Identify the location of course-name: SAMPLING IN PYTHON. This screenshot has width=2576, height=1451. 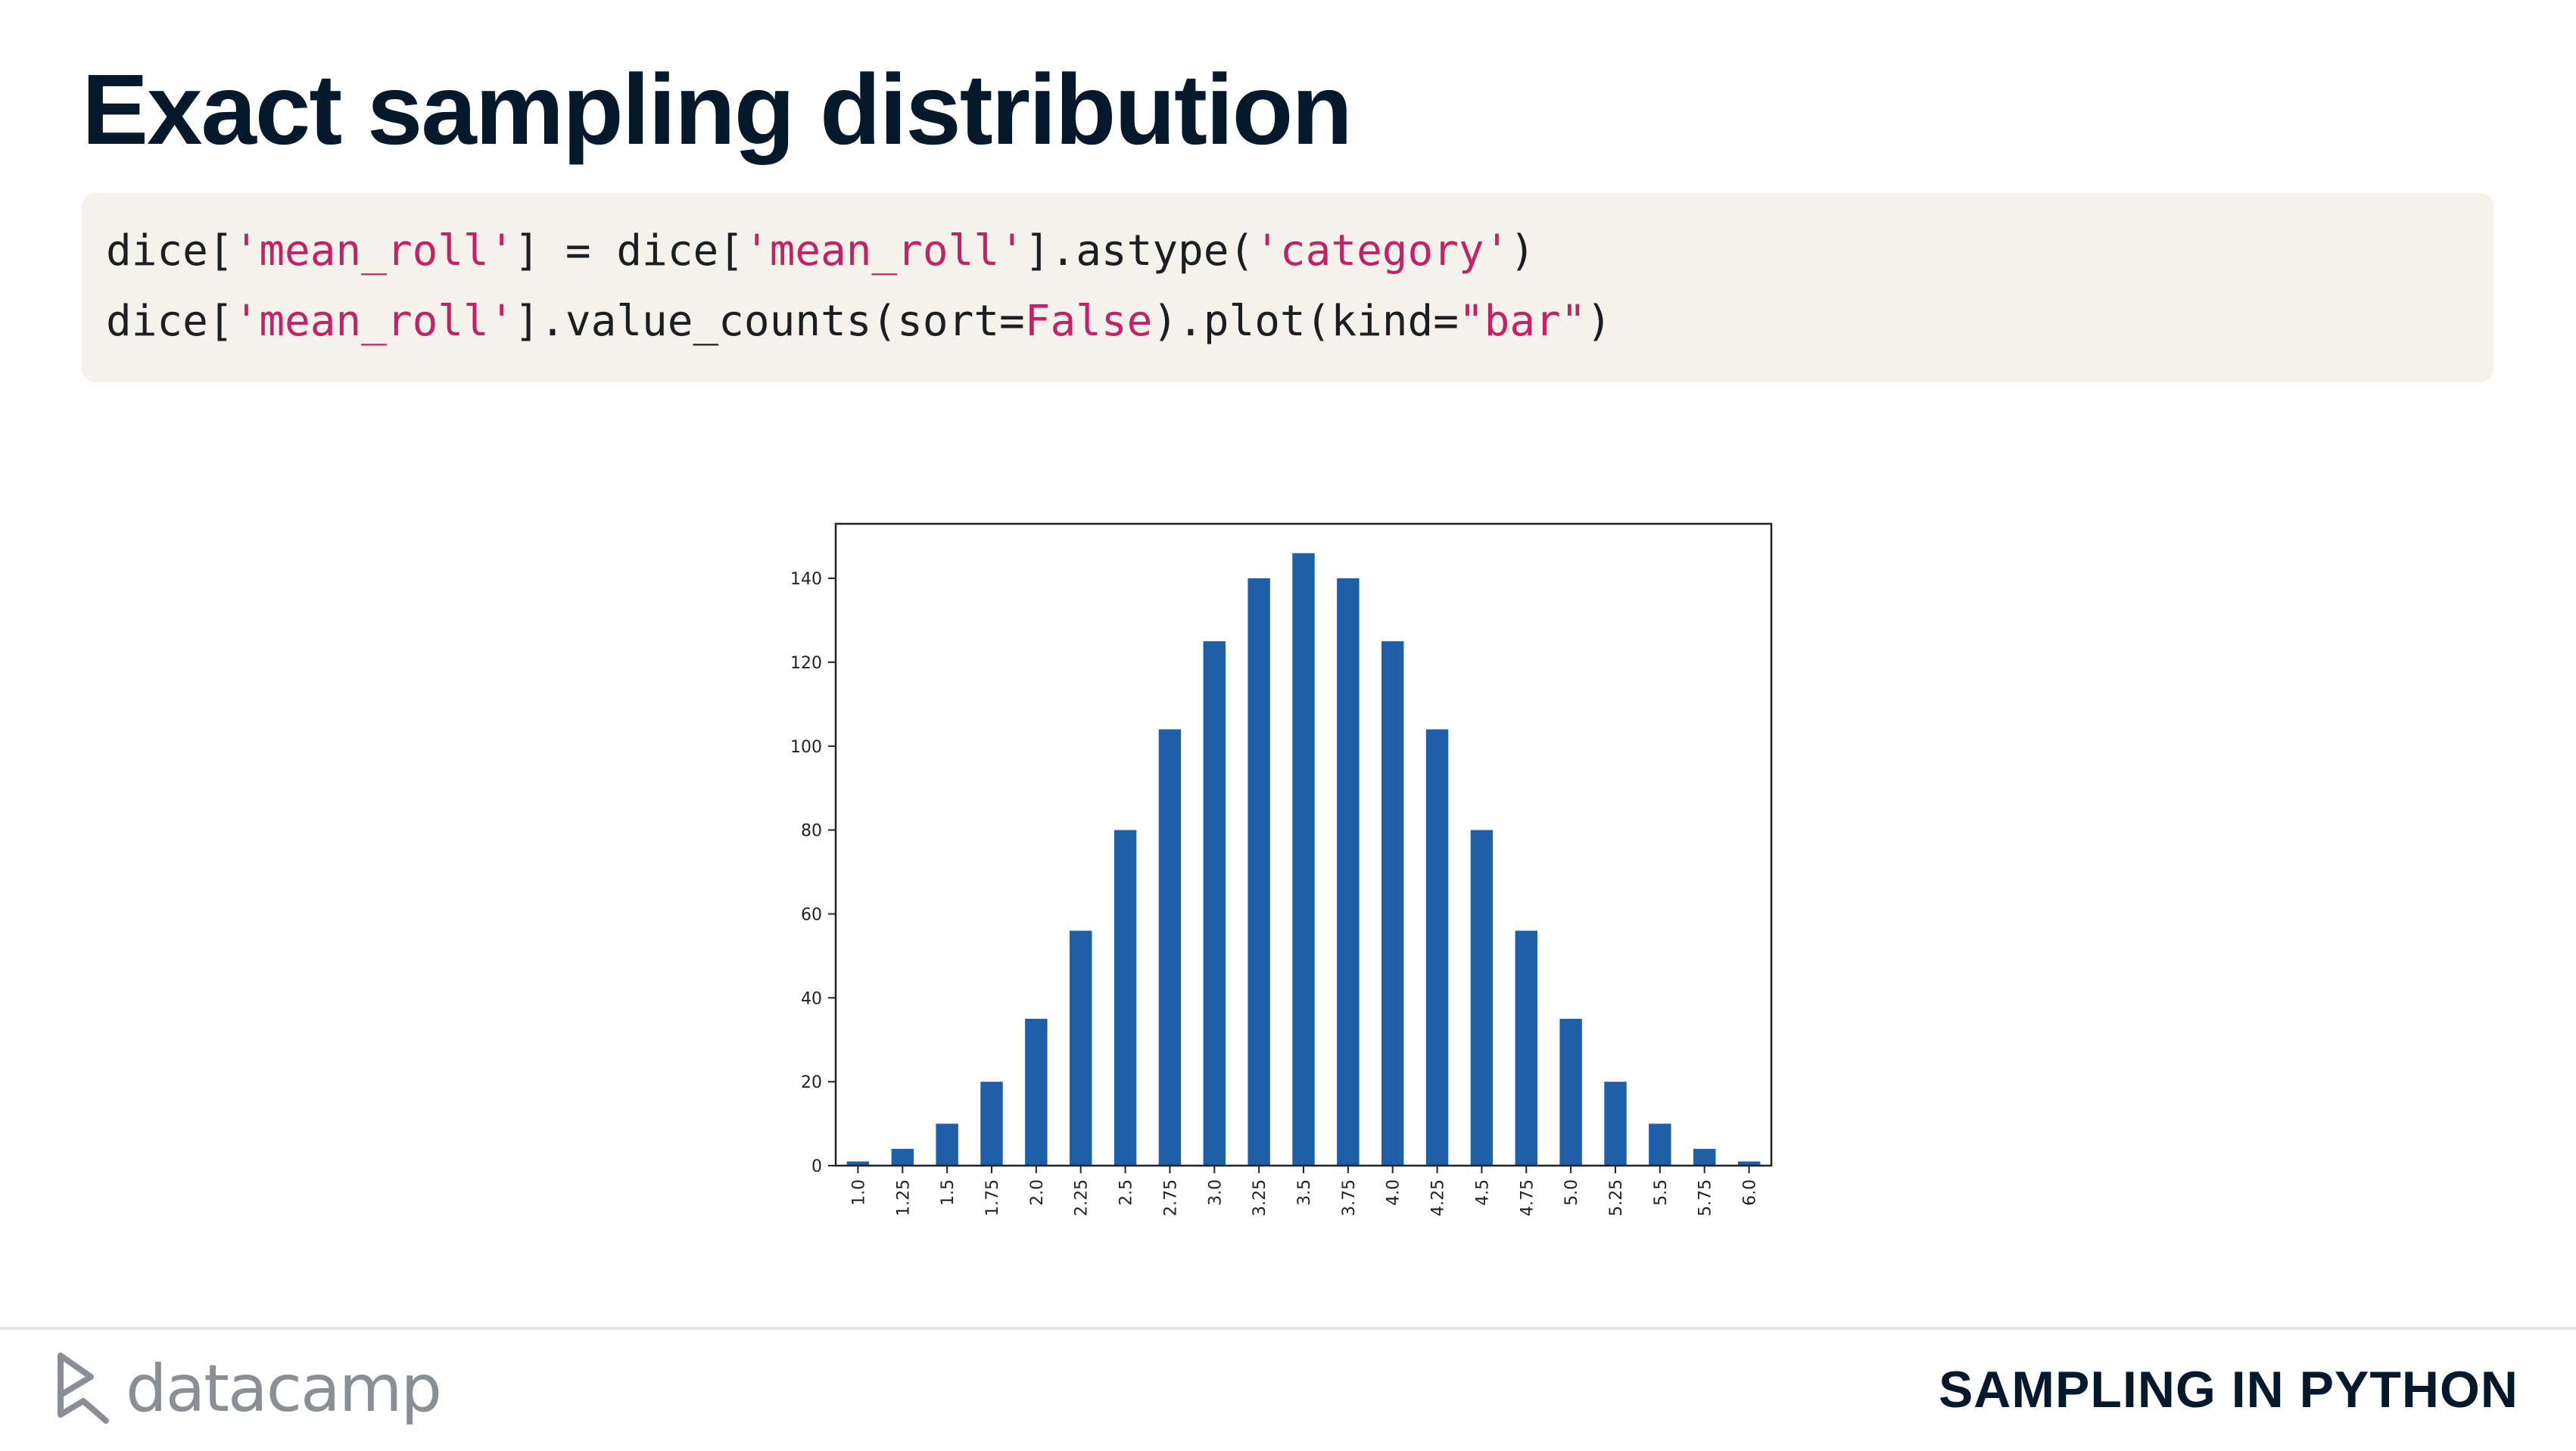
(2228, 1390).